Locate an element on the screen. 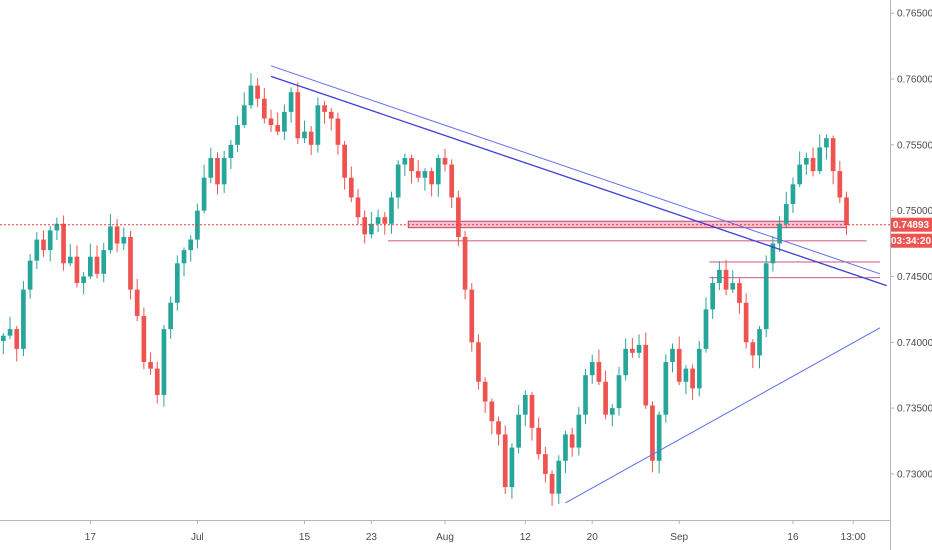  countdown-badge: 03:34:20 is located at coordinates (911, 240).